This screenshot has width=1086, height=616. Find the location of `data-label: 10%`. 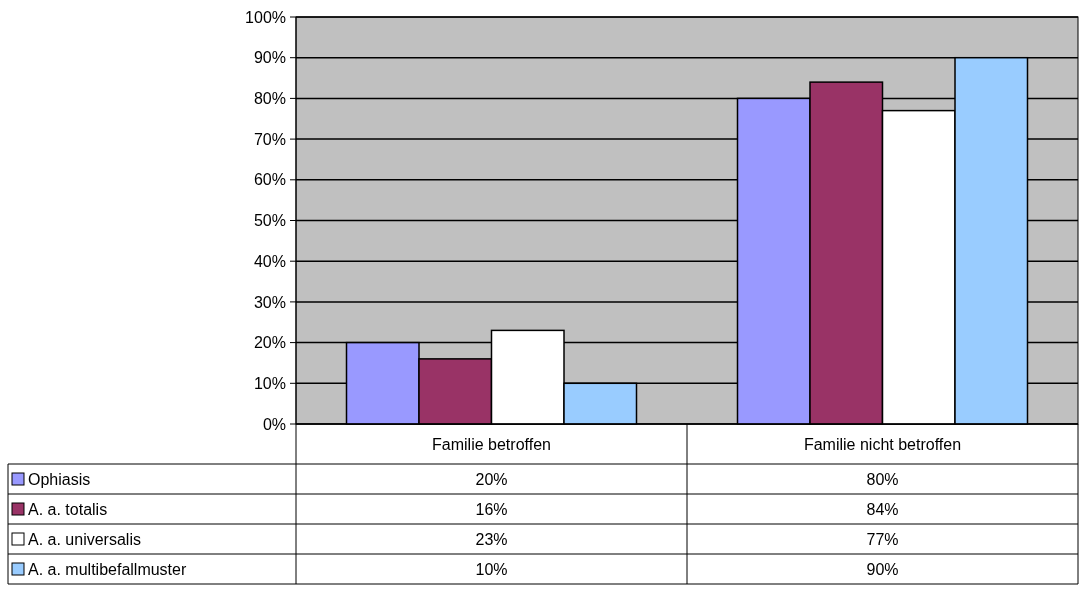

data-label: 10% is located at coordinates (491, 569).